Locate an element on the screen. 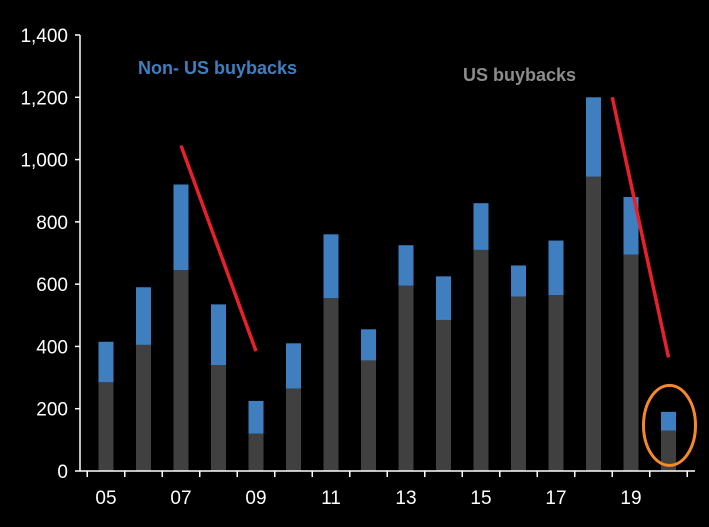 The width and height of the screenshot is (709, 527). bar-us-2010 is located at coordinates (293, 429).